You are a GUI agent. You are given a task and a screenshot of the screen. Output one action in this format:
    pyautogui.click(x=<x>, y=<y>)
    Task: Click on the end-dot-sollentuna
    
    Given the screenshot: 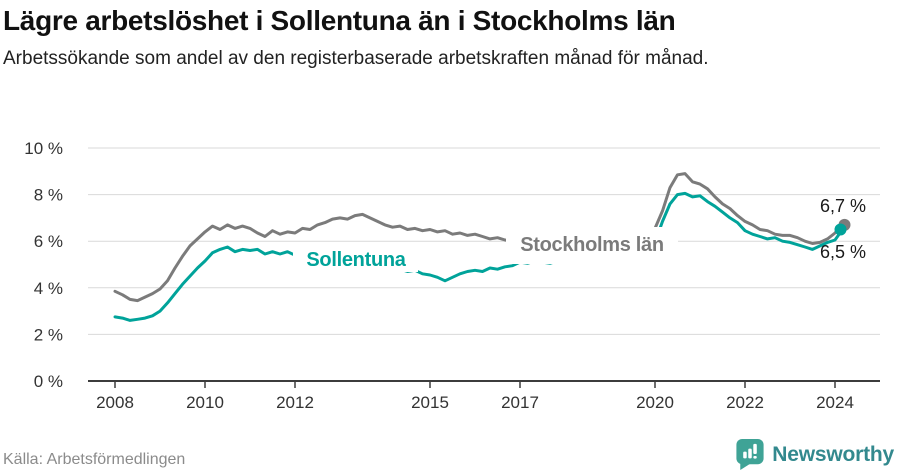 What is the action you would take?
    pyautogui.click(x=840, y=229)
    